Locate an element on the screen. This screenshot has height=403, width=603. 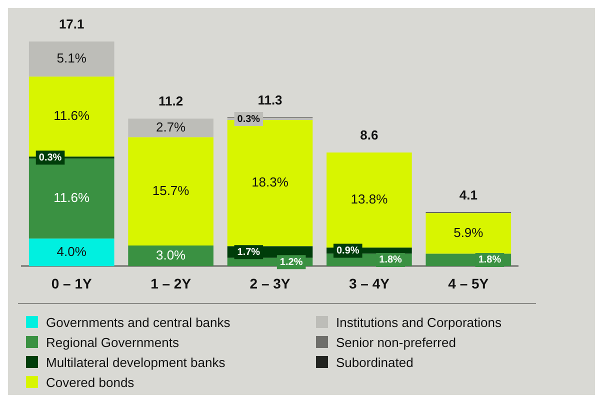
x-tick-label: 1 – 2Y is located at coordinates (171, 283).